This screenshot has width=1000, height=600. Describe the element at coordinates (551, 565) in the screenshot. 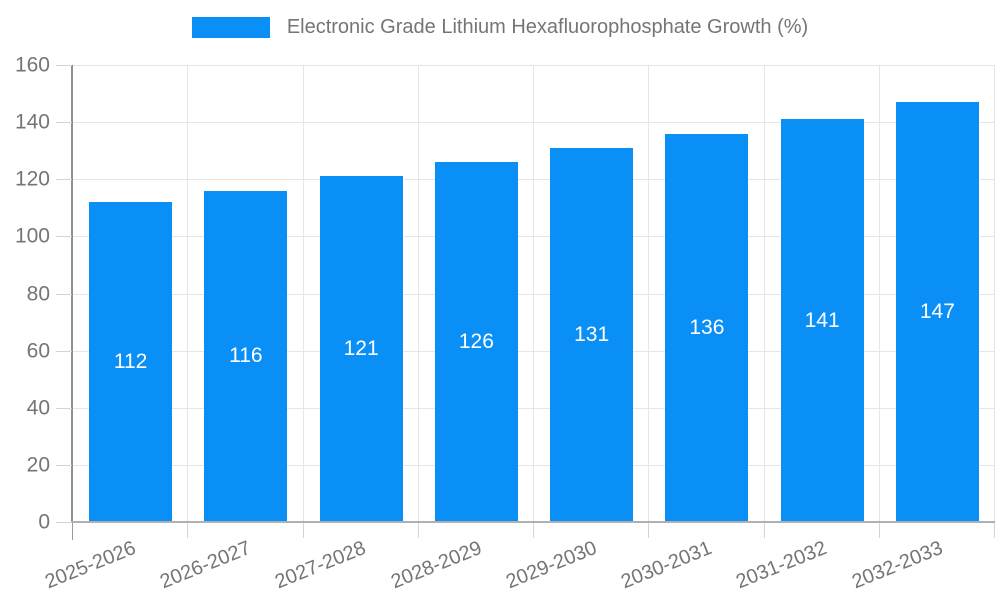

I see `x-axis-tick-label: 2029-2030` at that location.